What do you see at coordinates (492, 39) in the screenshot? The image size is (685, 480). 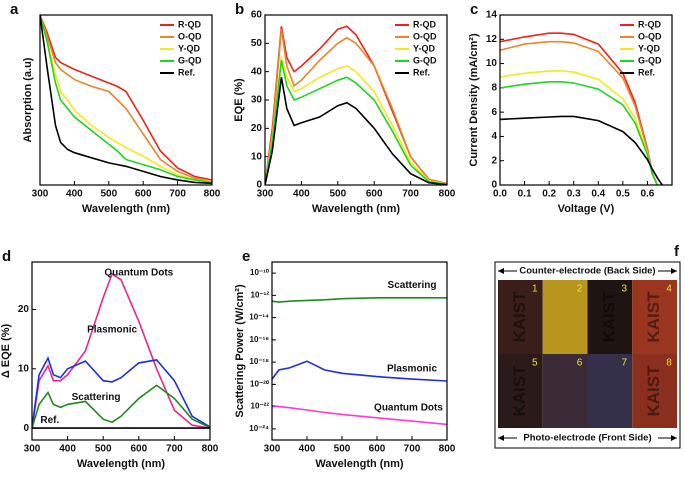 I see `y-tick-label: 12` at bounding box center [492, 39].